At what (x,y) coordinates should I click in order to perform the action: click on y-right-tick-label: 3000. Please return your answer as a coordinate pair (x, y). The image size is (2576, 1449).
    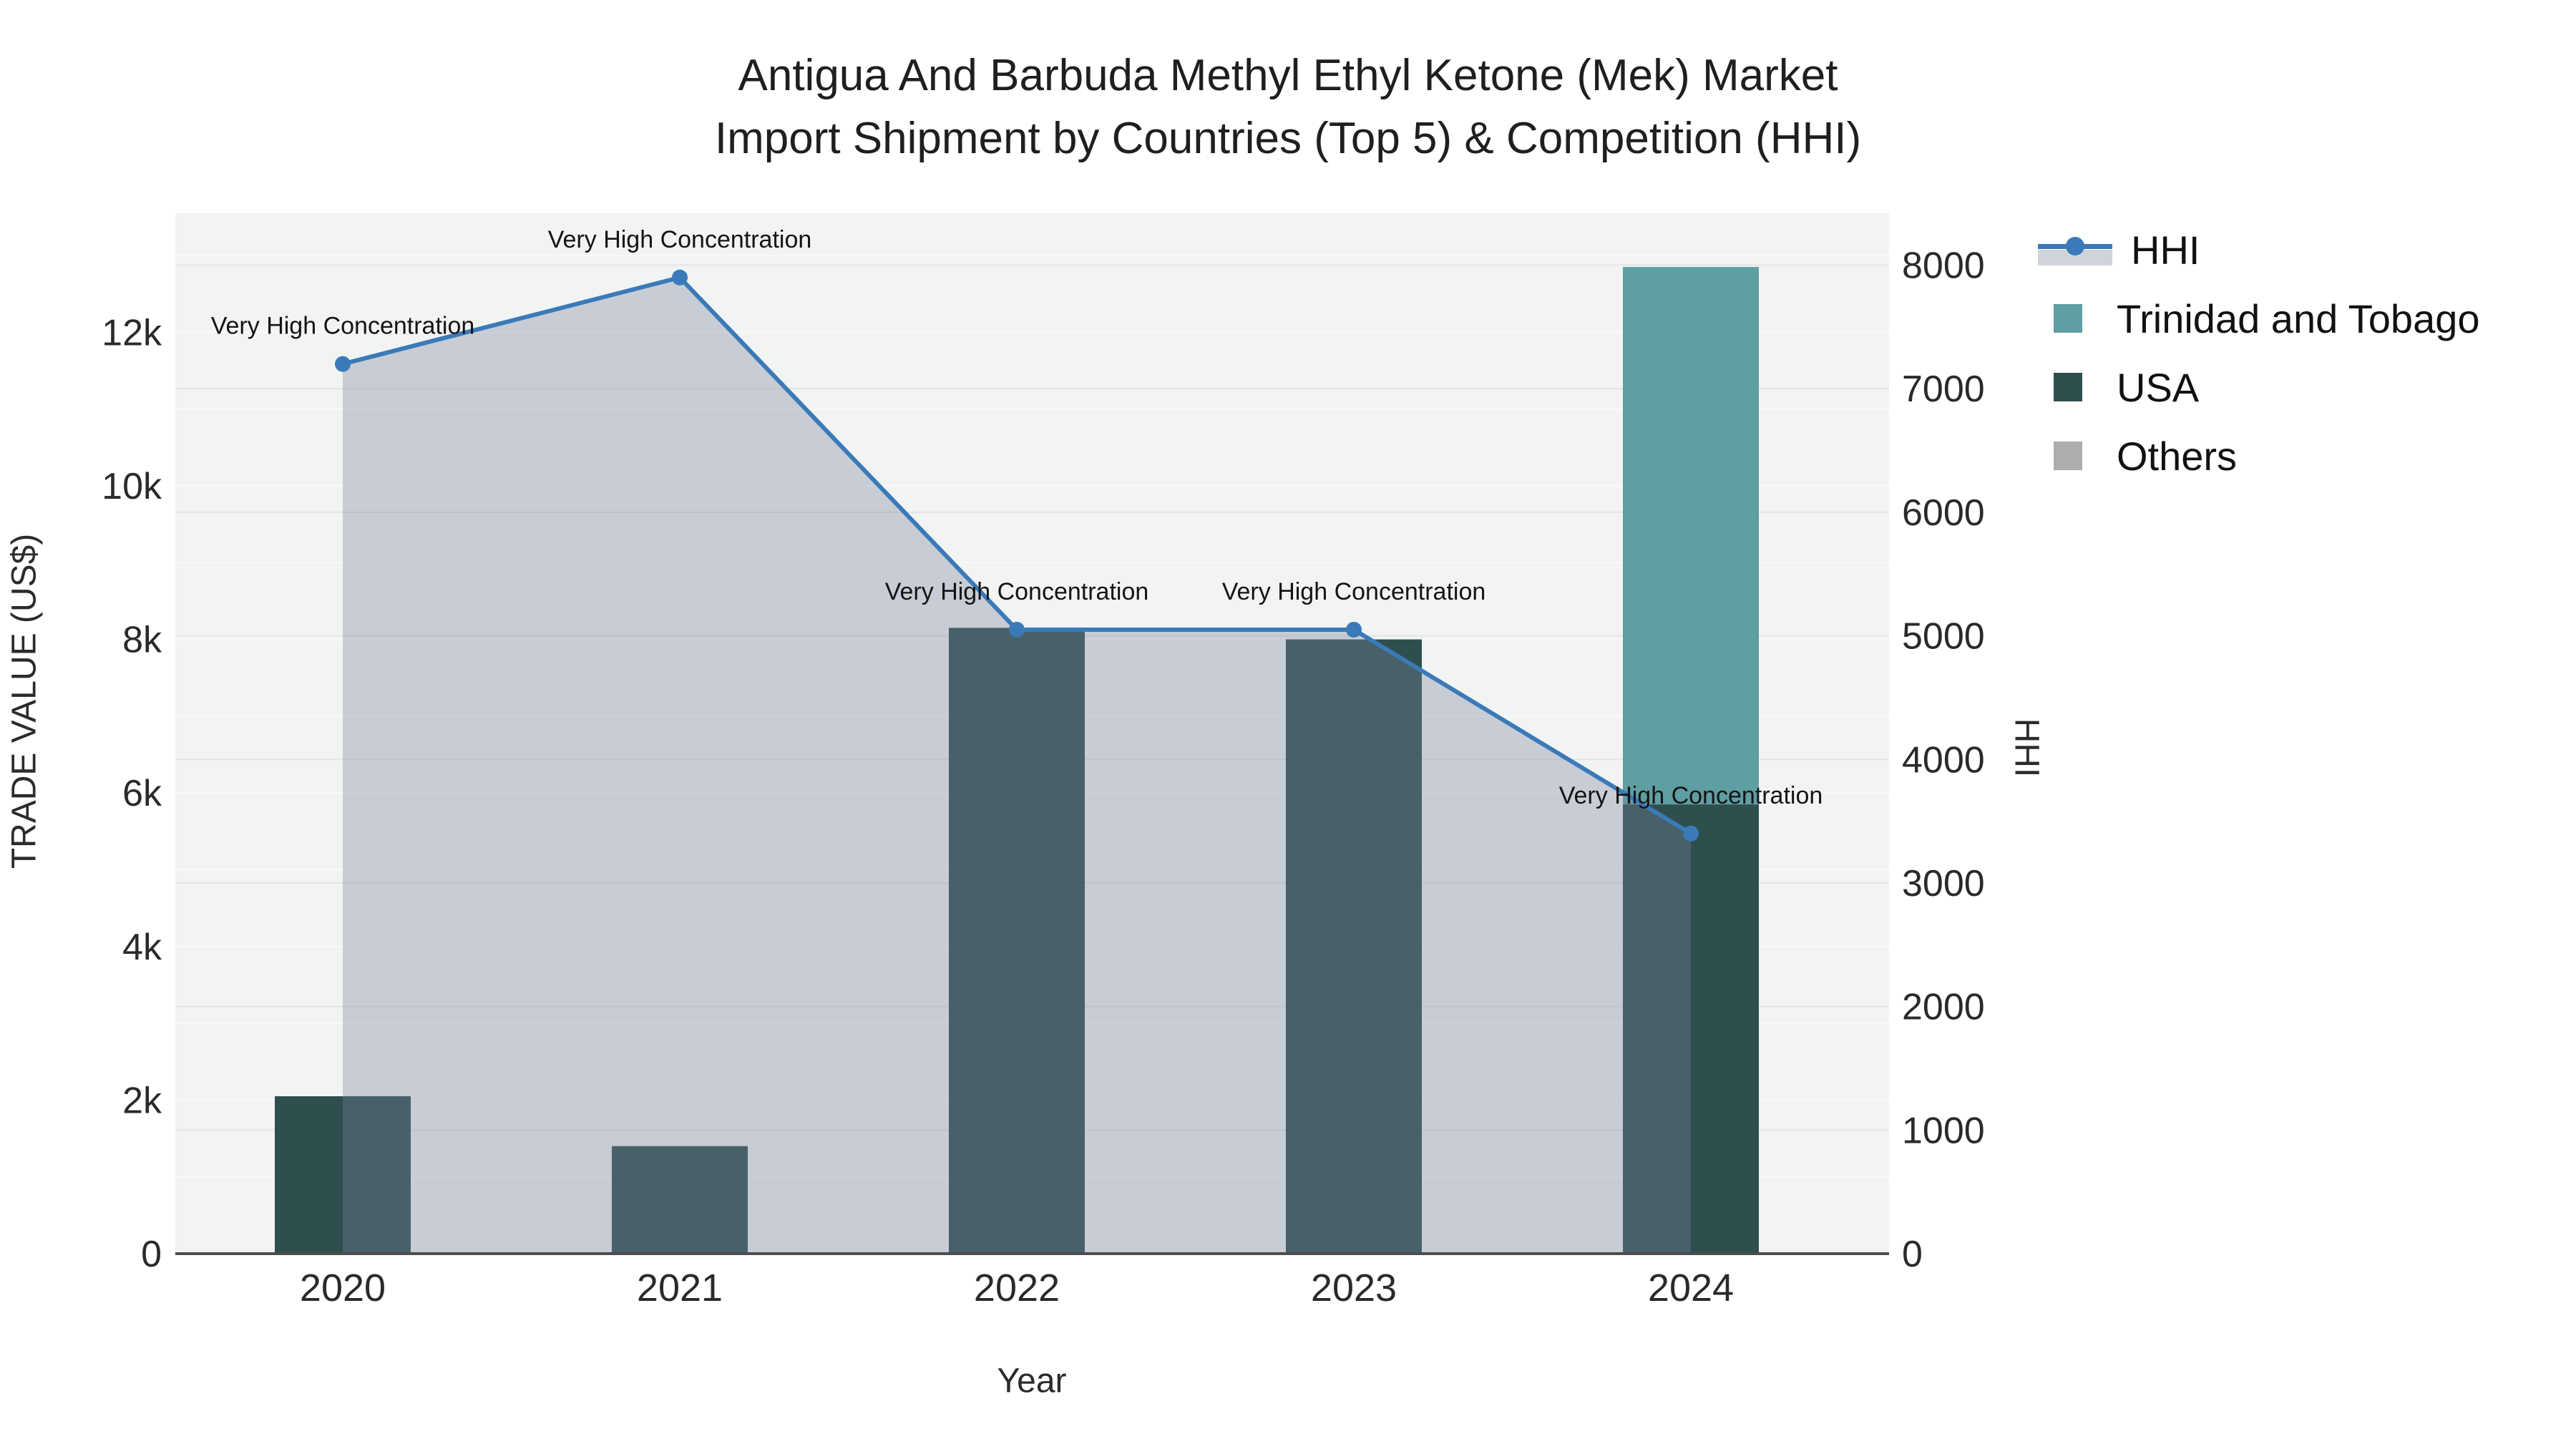
    Looking at the image, I should click on (1943, 883).